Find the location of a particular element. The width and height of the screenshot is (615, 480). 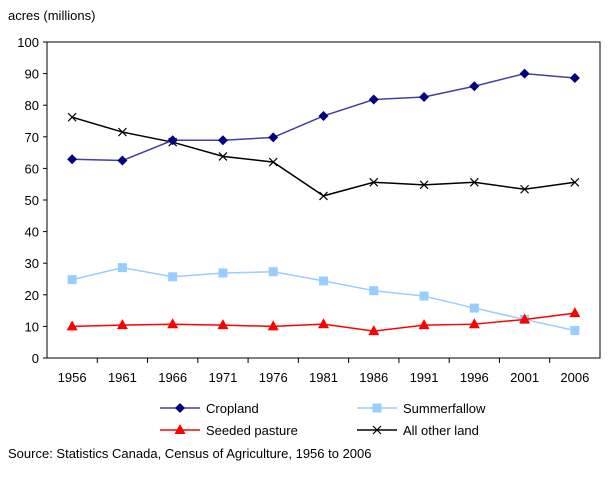

x-tick-label: 1981 is located at coordinates (323, 377).